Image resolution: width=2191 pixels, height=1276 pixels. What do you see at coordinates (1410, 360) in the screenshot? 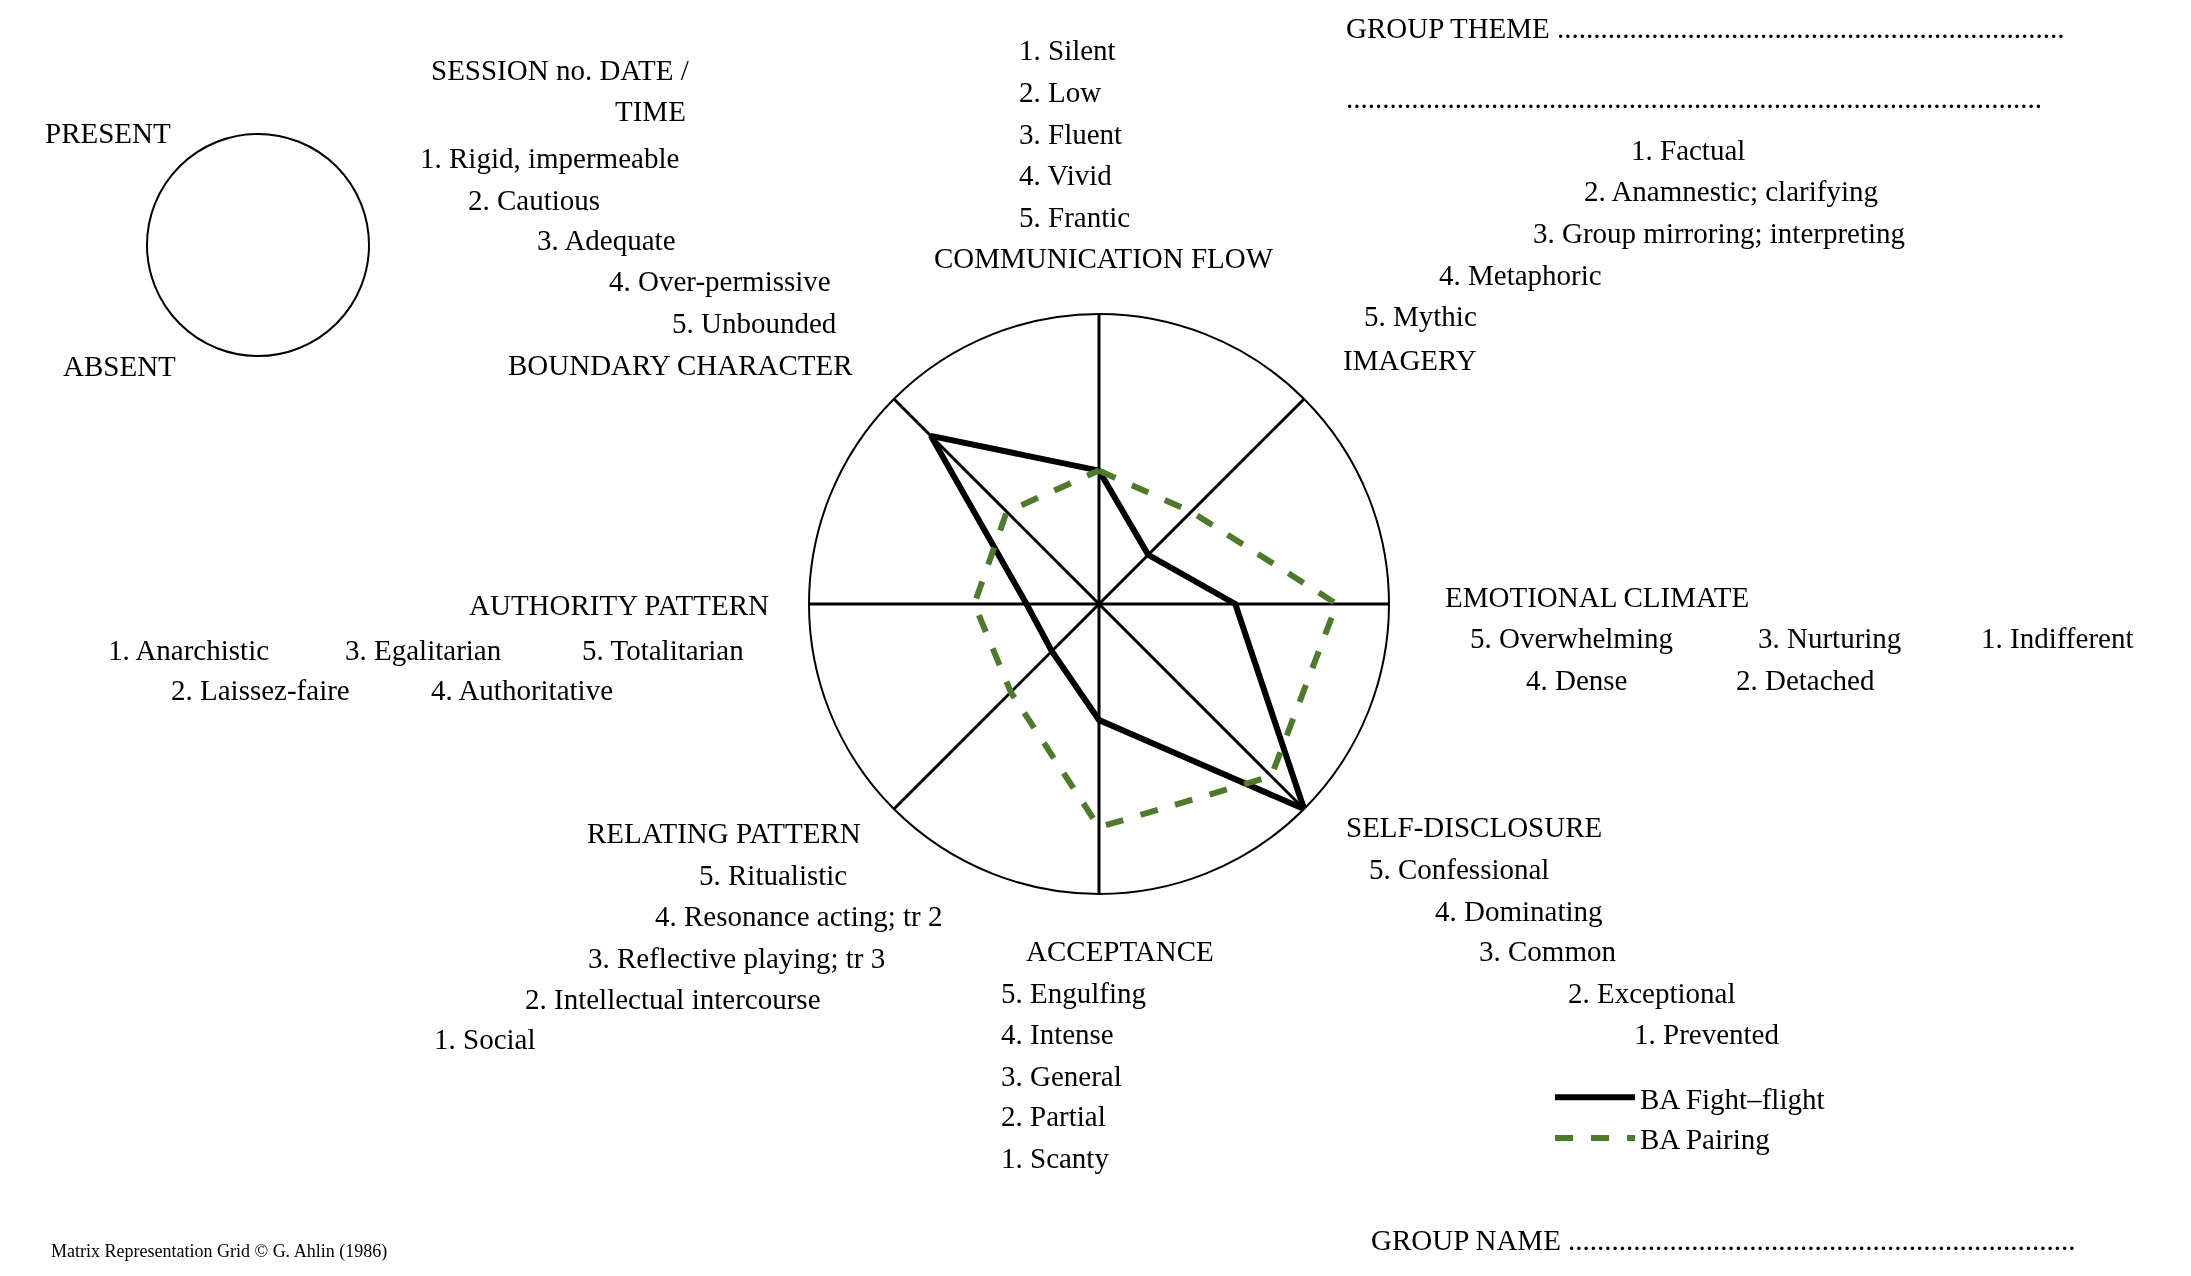
I see `spoke-label: IMAGERY` at bounding box center [1410, 360].